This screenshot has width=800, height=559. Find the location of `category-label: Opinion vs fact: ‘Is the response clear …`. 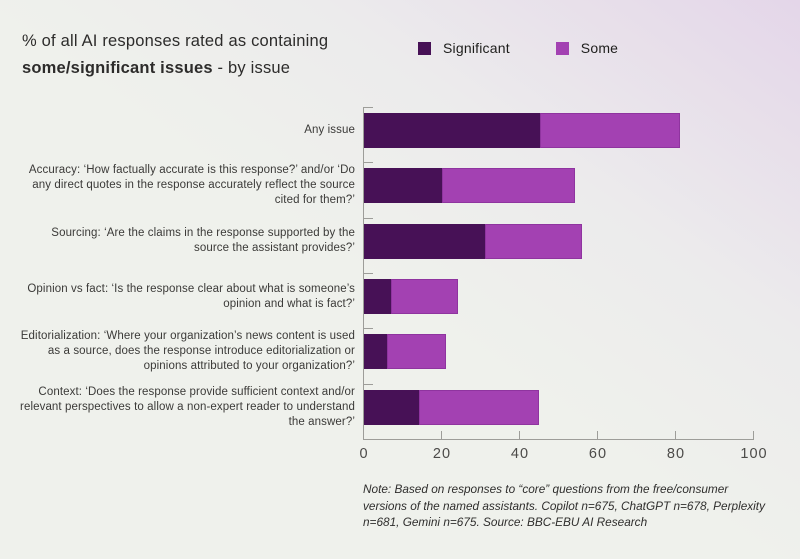

category-label: Opinion vs fact: ‘Is the response clear … is located at coordinates (191, 296).